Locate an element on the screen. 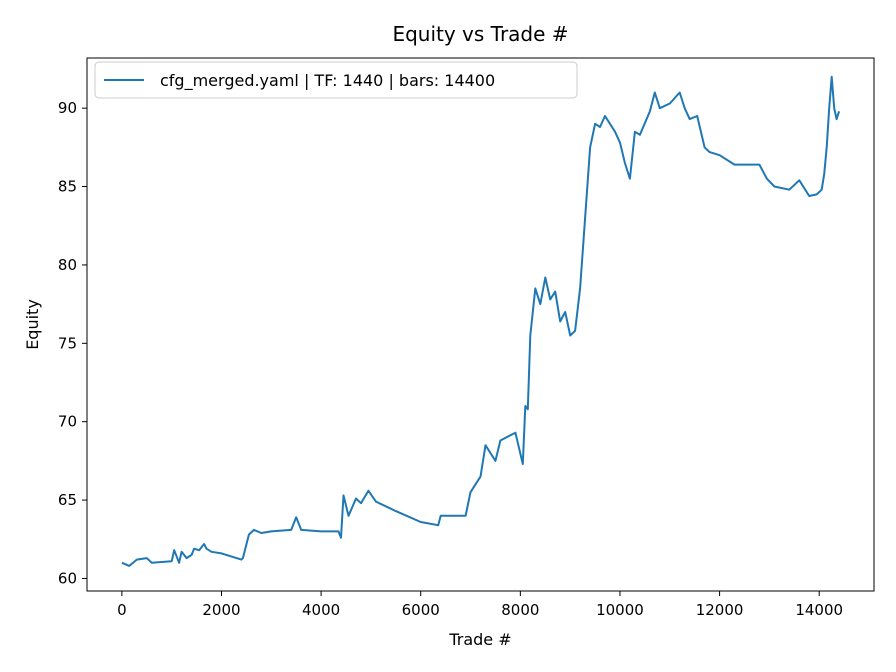 This screenshot has height=672, width=896. y-tick-label: 90 is located at coordinates (67, 108).